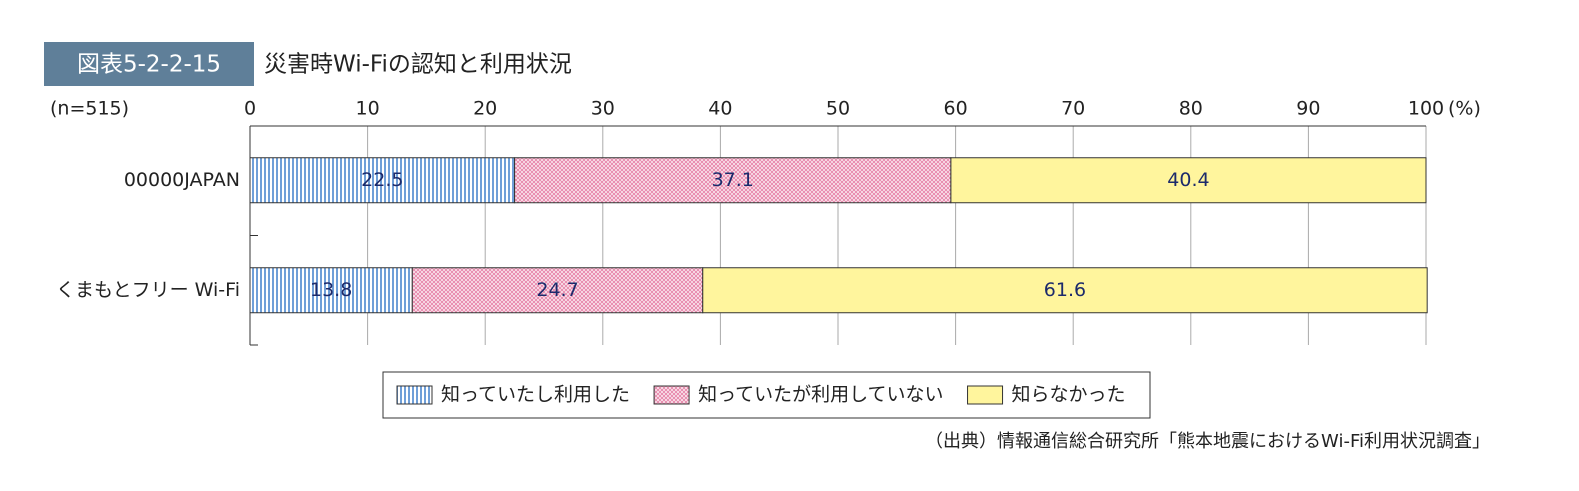 The height and width of the screenshot is (491, 1579). Describe the element at coordinates (820, 395) in the screenshot. I see `legend-label: 知っていたが利用していない` at that location.